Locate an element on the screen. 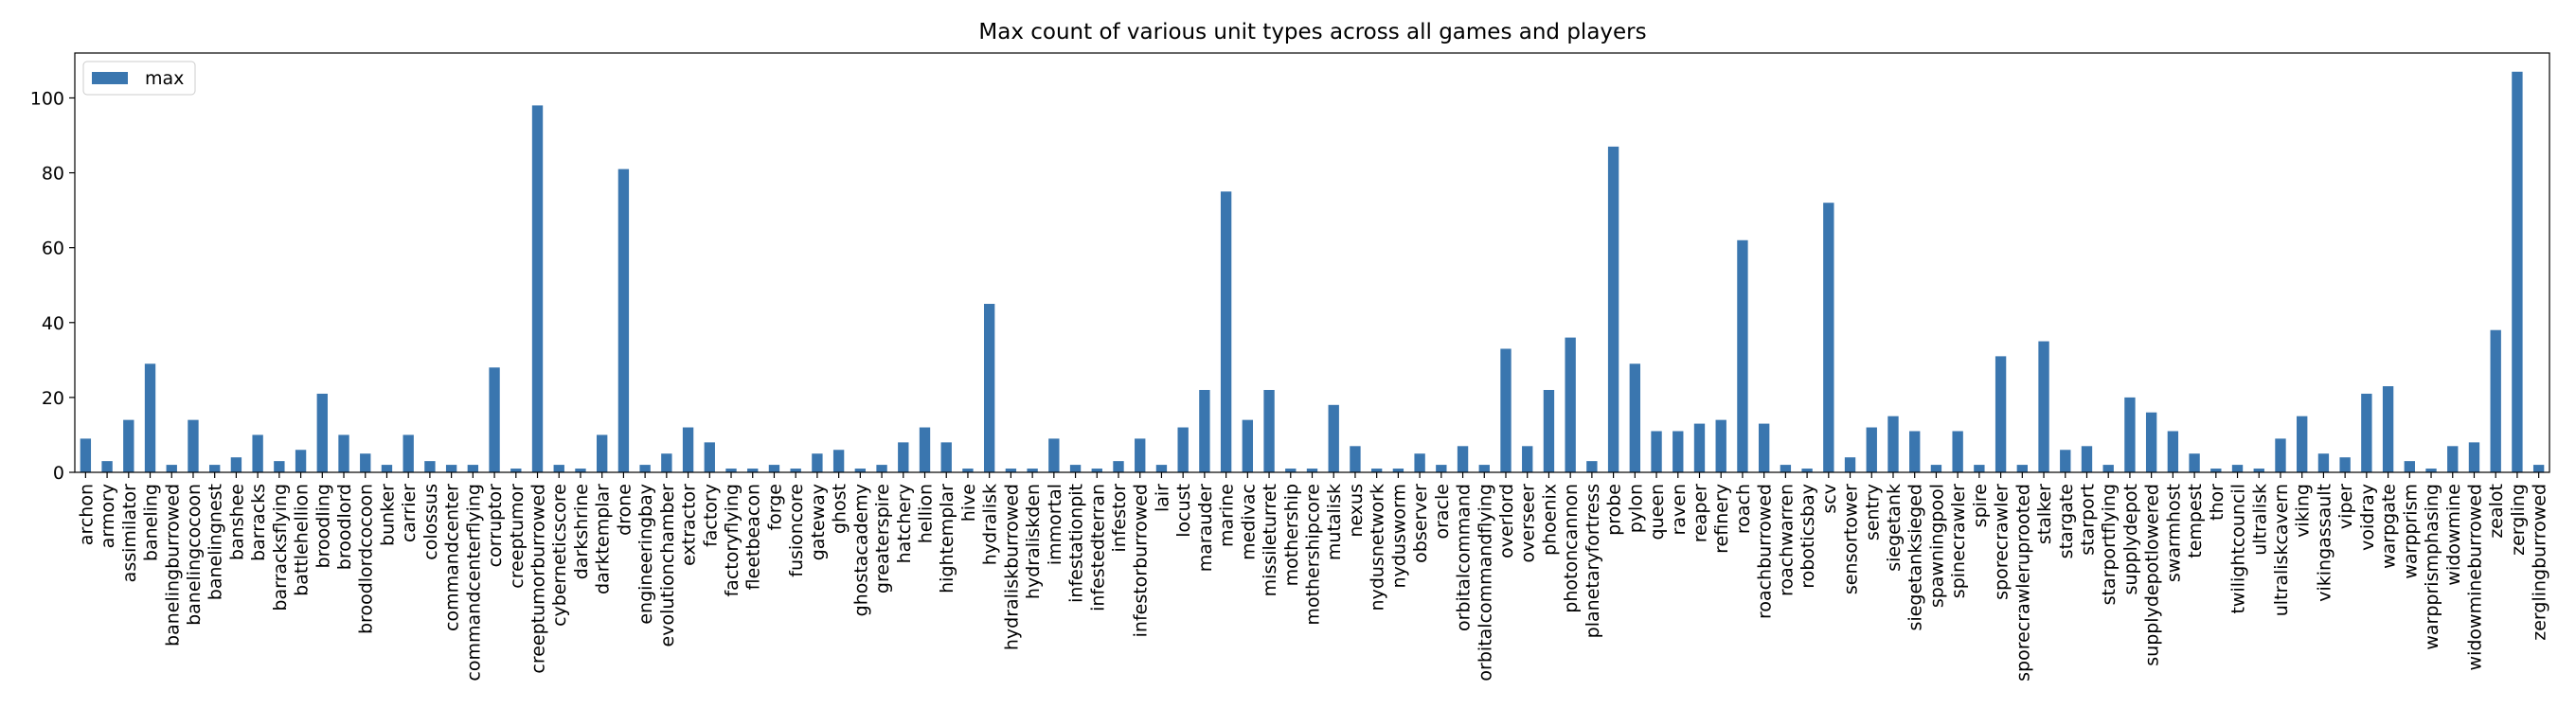 The image size is (2576, 726). bar-pylon is located at coordinates (1635, 417).